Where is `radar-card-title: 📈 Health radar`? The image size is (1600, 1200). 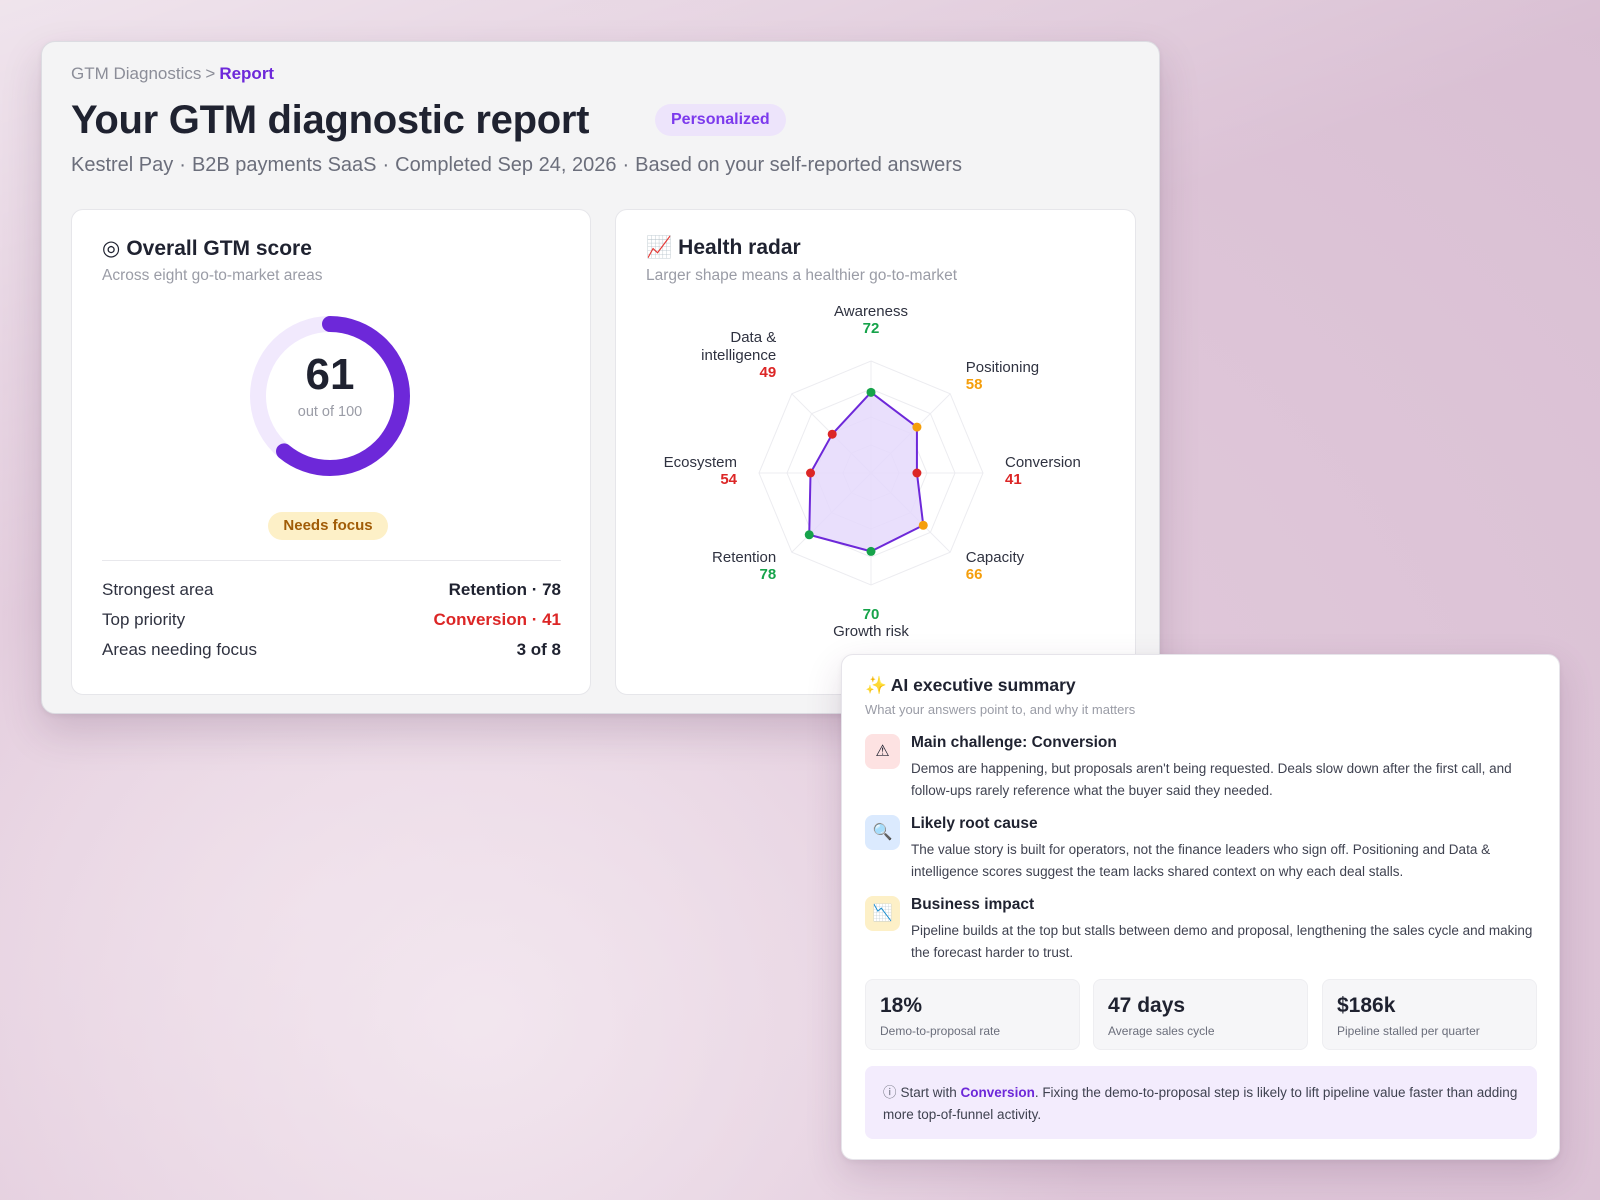
radar-card-title: 📈 Health radar is located at coordinates (723, 248).